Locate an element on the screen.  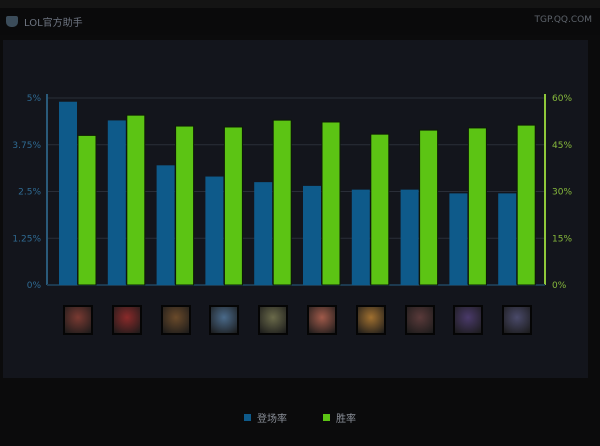
legend-swatch-win-rate is located at coordinates (326, 417).